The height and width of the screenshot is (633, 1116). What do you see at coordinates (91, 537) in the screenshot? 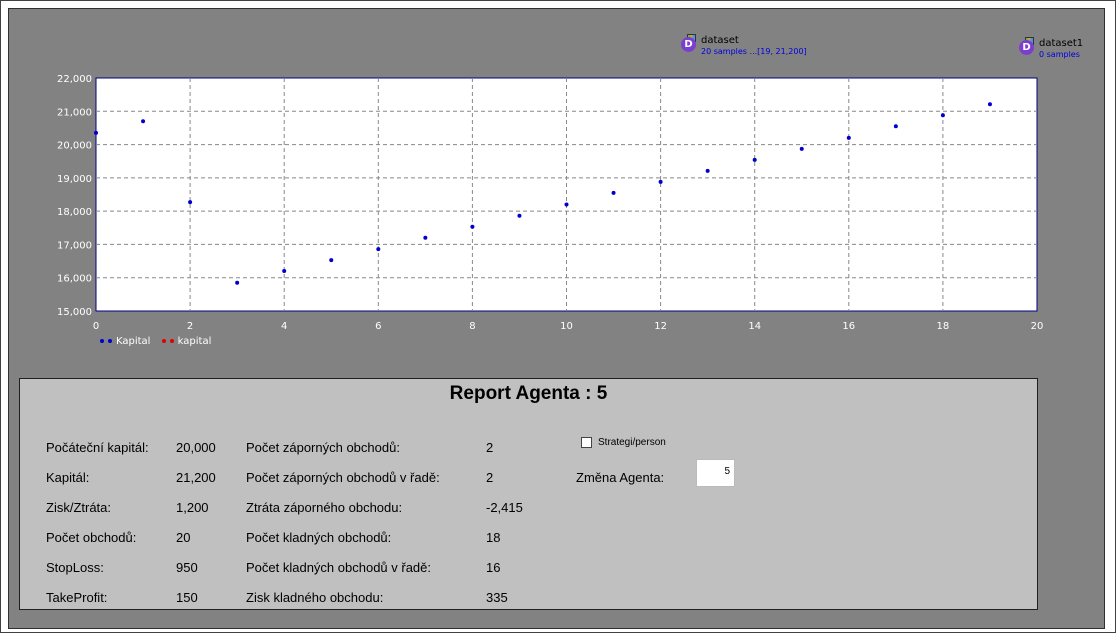
I see `label-pocet-obchodu: Počet obchodů:` at bounding box center [91, 537].